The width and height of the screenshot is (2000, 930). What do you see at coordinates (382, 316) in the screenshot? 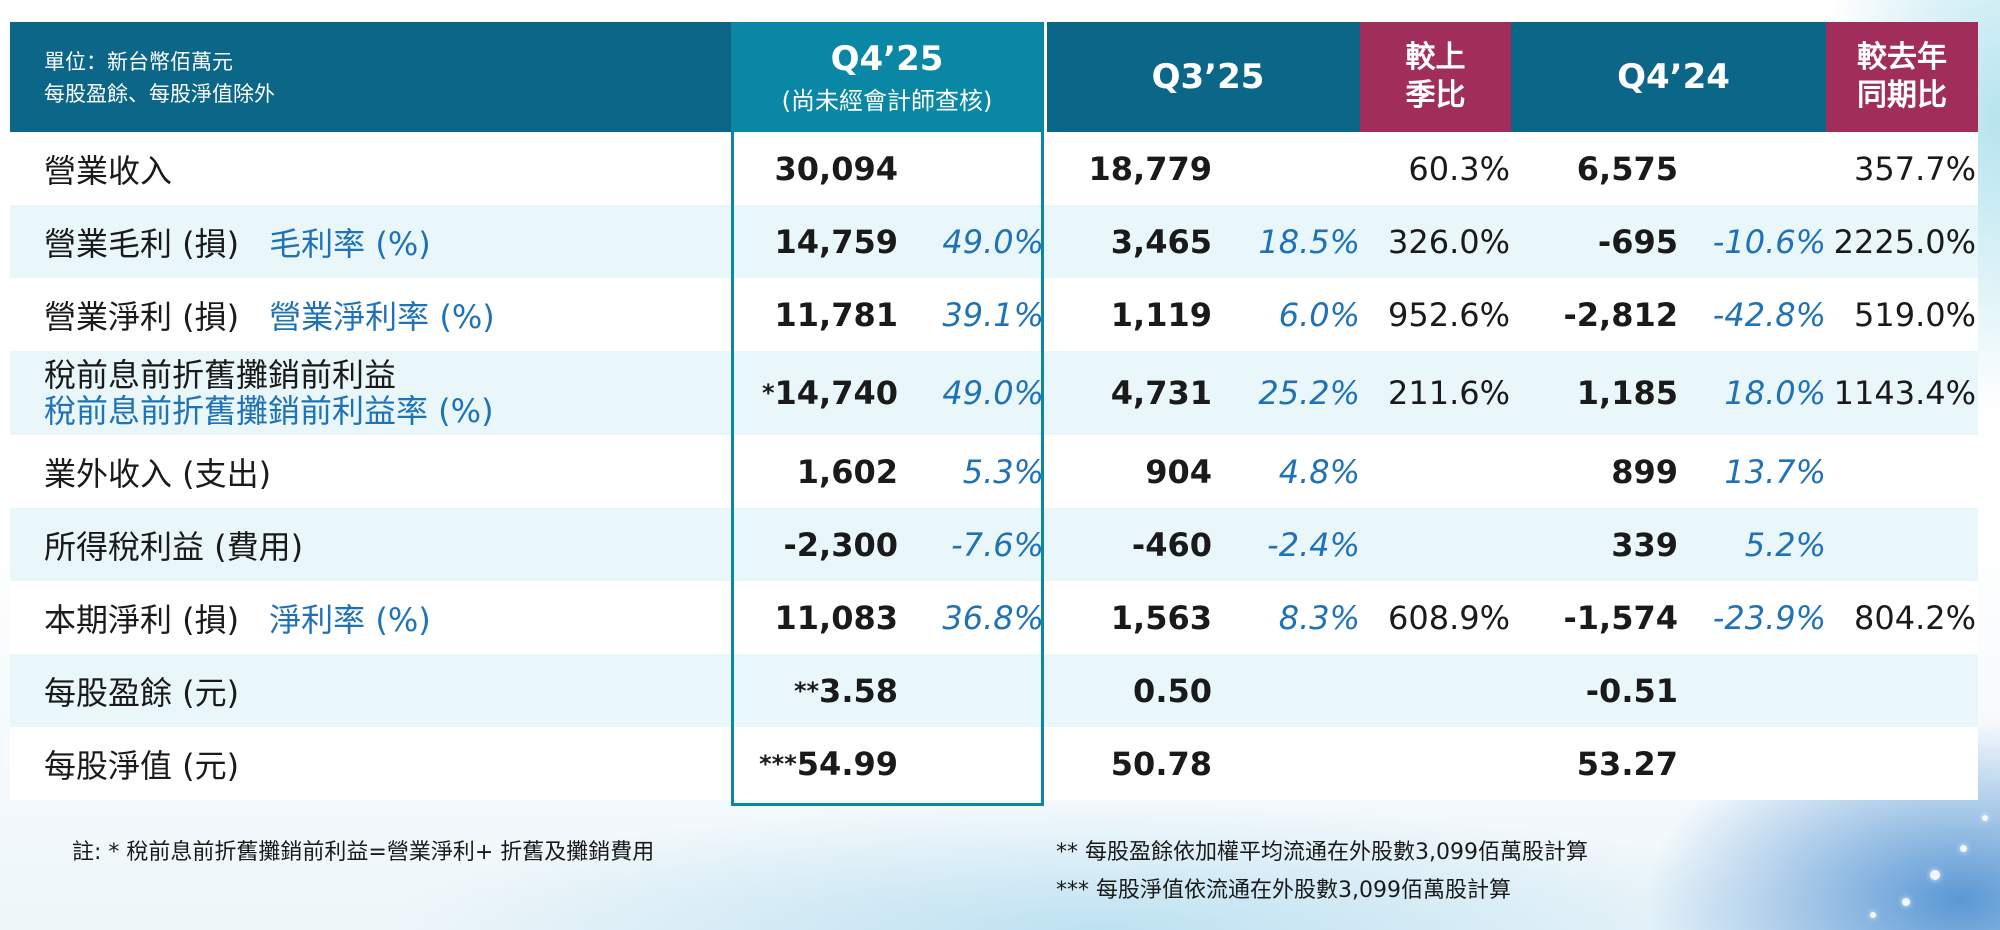
I see `row-ratio-label: 營業淨利率 (%)` at bounding box center [382, 316].